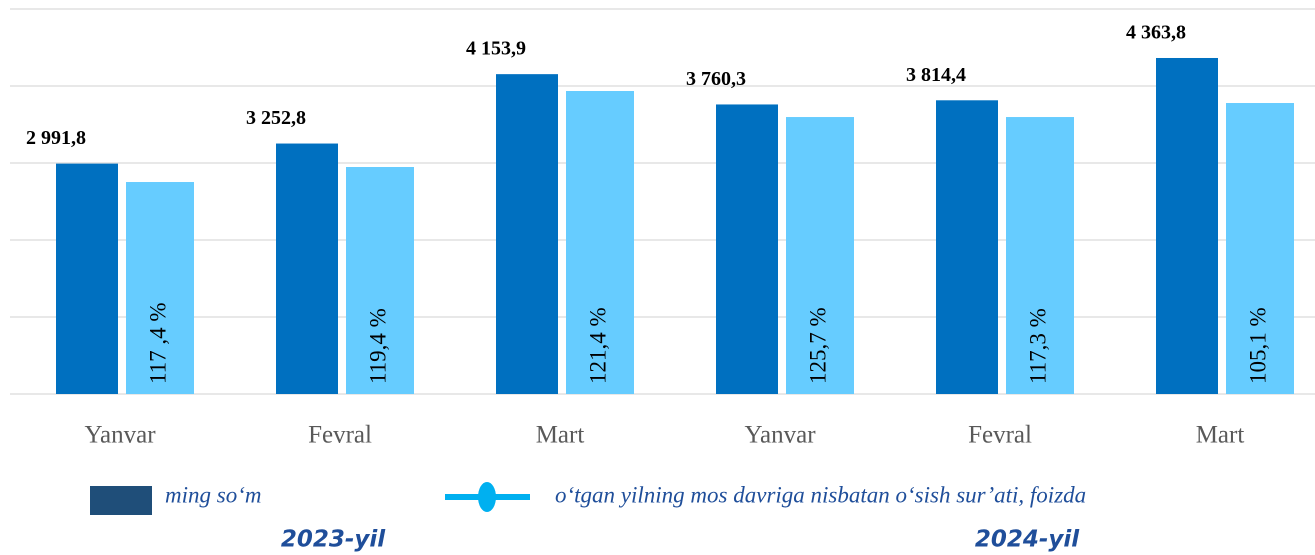 This screenshot has width=1315, height=555. What do you see at coordinates (56, 138) in the screenshot?
I see `data-label: 2 991,8` at bounding box center [56, 138].